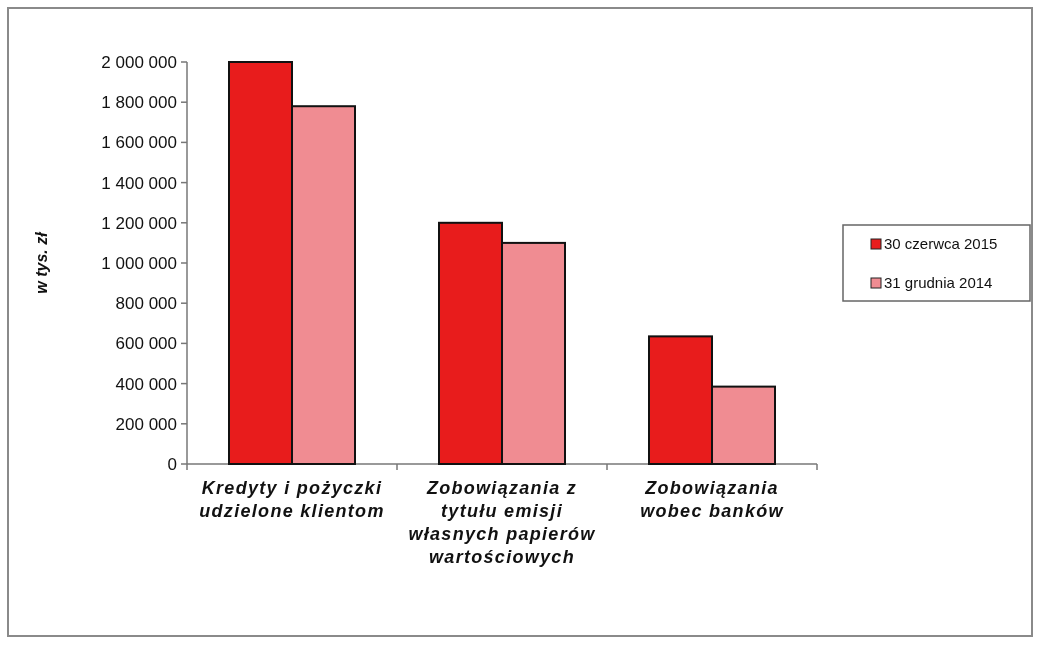  Describe the element at coordinates (146, 304) in the screenshot. I see `y-tick-label: 800 000` at that location.